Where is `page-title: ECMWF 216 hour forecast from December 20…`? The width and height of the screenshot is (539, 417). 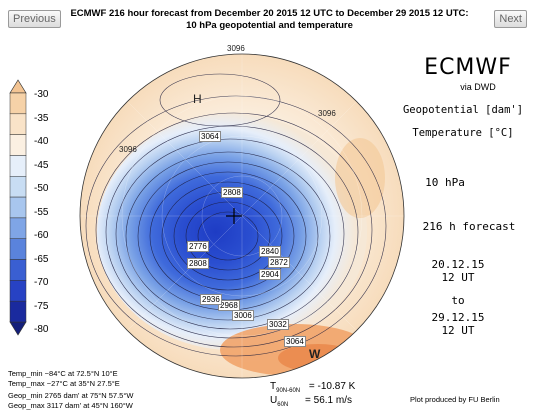
page-title: ECMWF 216 hour forecast from December 20… is located at coordinates (269, 20).